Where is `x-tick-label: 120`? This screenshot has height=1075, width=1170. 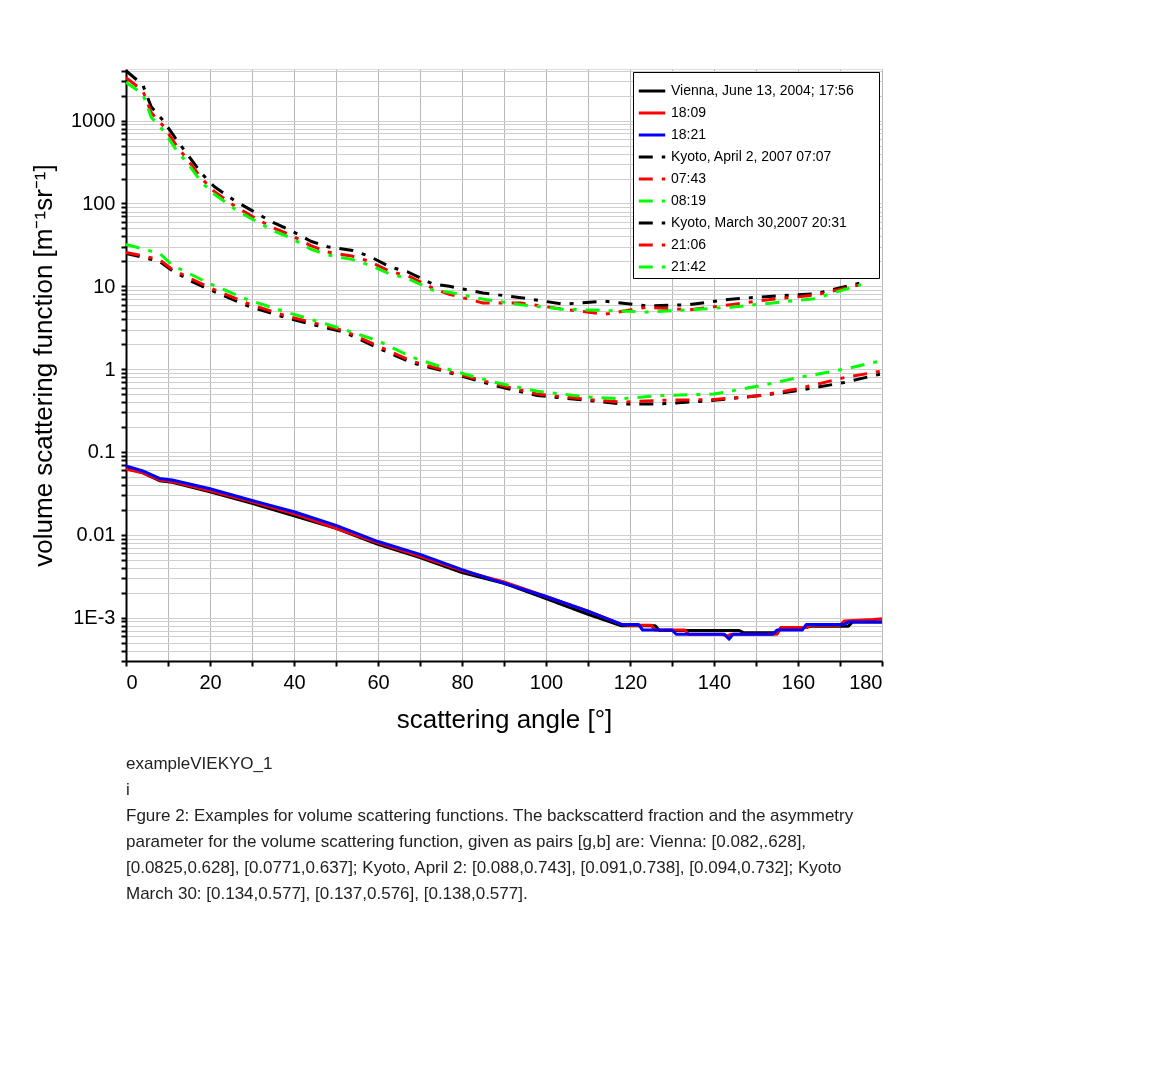
x-tick-label: 120 is located at coordinates (630, 681).